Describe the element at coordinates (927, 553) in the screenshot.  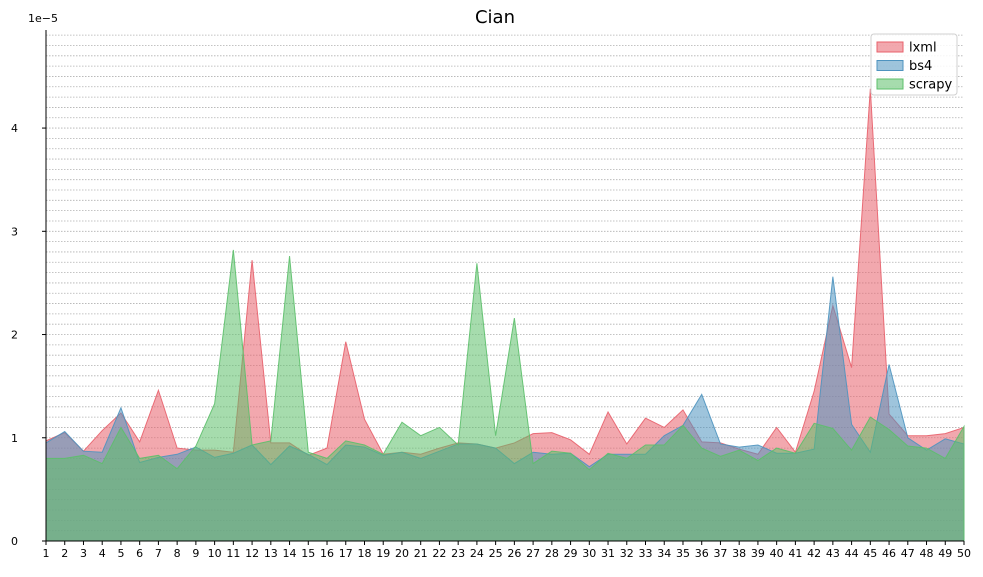
I see `x-tick-label: 48` at that location.